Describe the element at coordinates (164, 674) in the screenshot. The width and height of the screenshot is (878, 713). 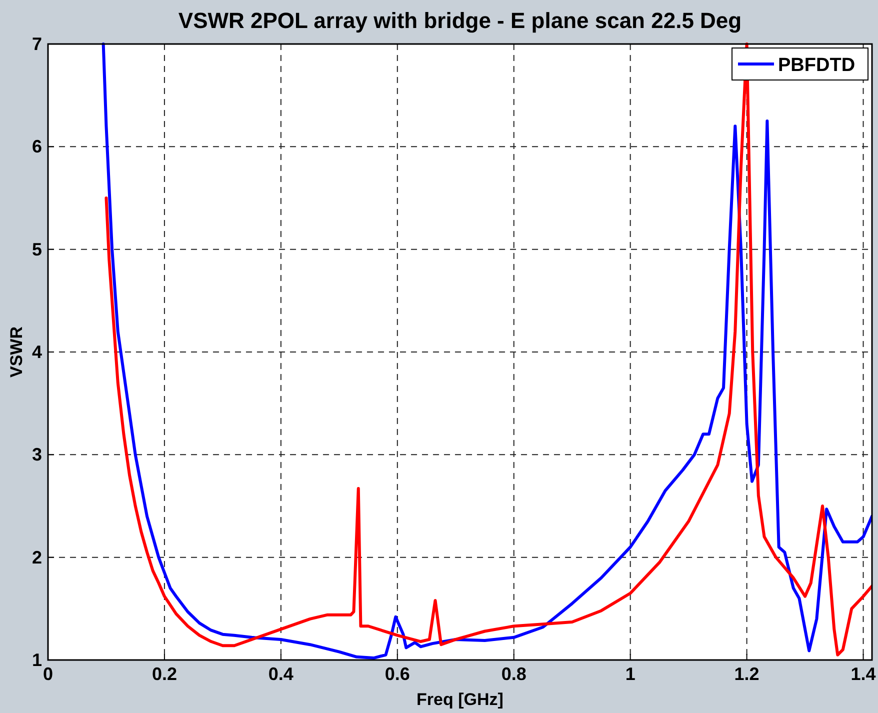
I see `x-tick-label: 0.2` at that location.